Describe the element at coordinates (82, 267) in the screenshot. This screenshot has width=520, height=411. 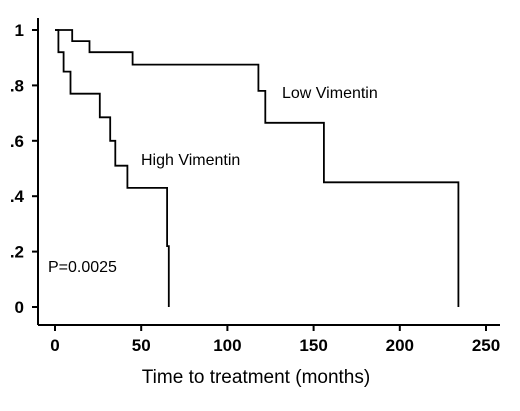
I see `p-value-annotation: P=0.0025` at that location.